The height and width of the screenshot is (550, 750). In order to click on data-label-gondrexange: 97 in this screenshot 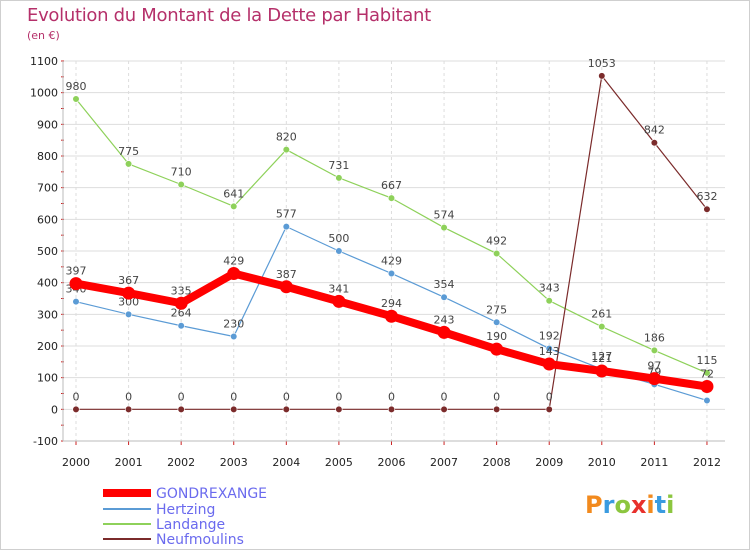, I will do `click(654, 366)`.